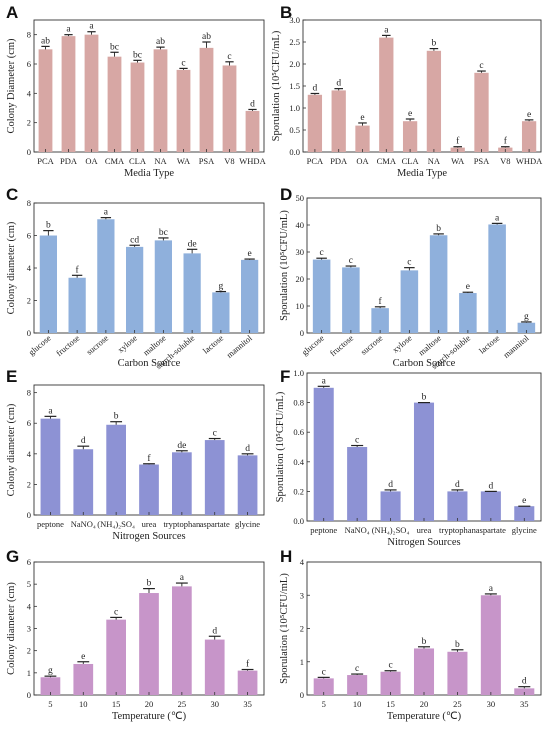 The image size is (550, 730). What do you see at coordinates (424, 363) in the screenshot?
I see `x-axis-title: Carbon Source` at bounding box center [424, 363].